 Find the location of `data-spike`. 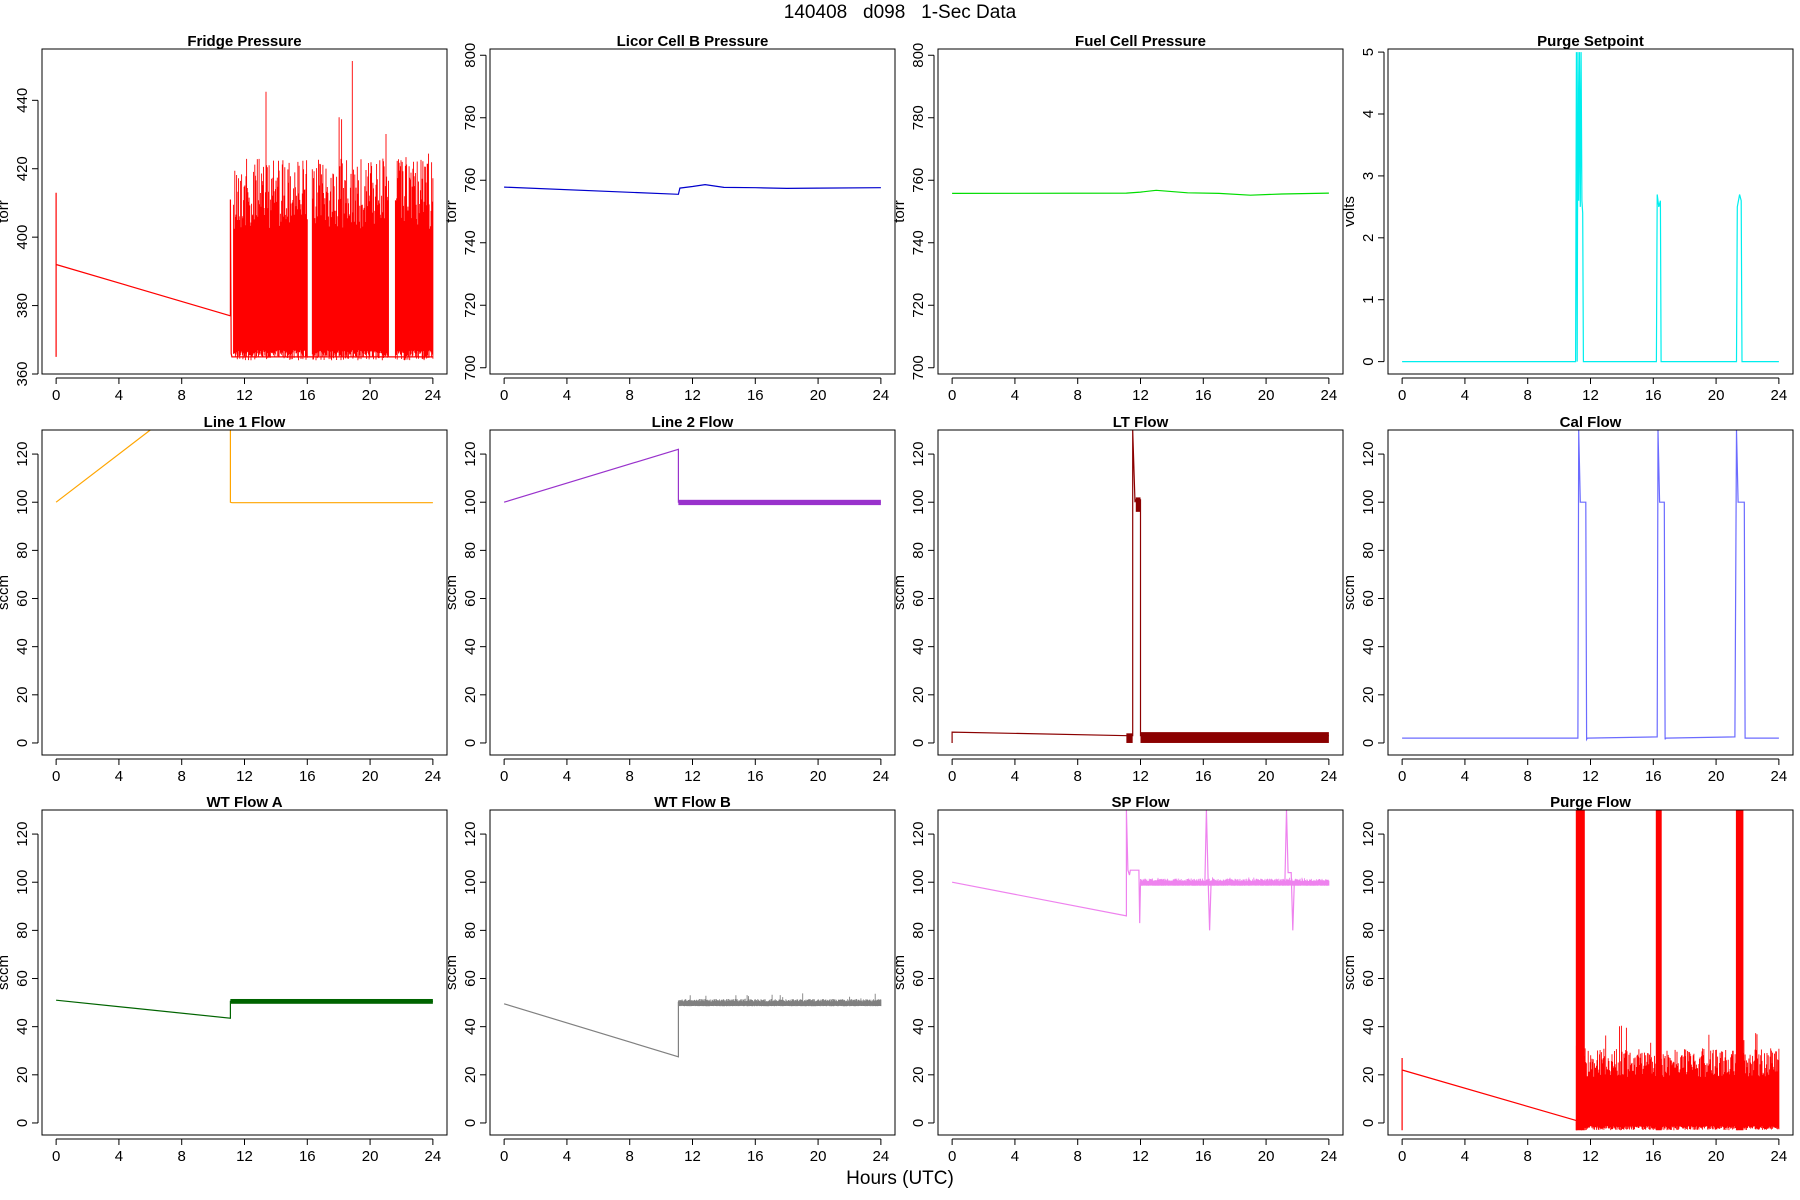

data-spike is located at coordinates (1658, 970).